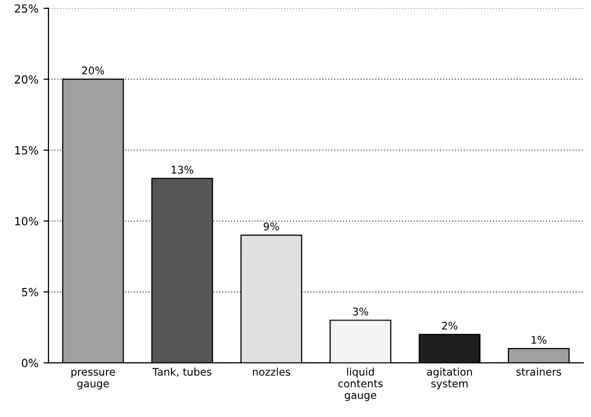 The image size is (591, 417). What do you see at coordinates (539, 340) in the screenshot?
I see `data-label: 1%` at bounding box center [539, 340].